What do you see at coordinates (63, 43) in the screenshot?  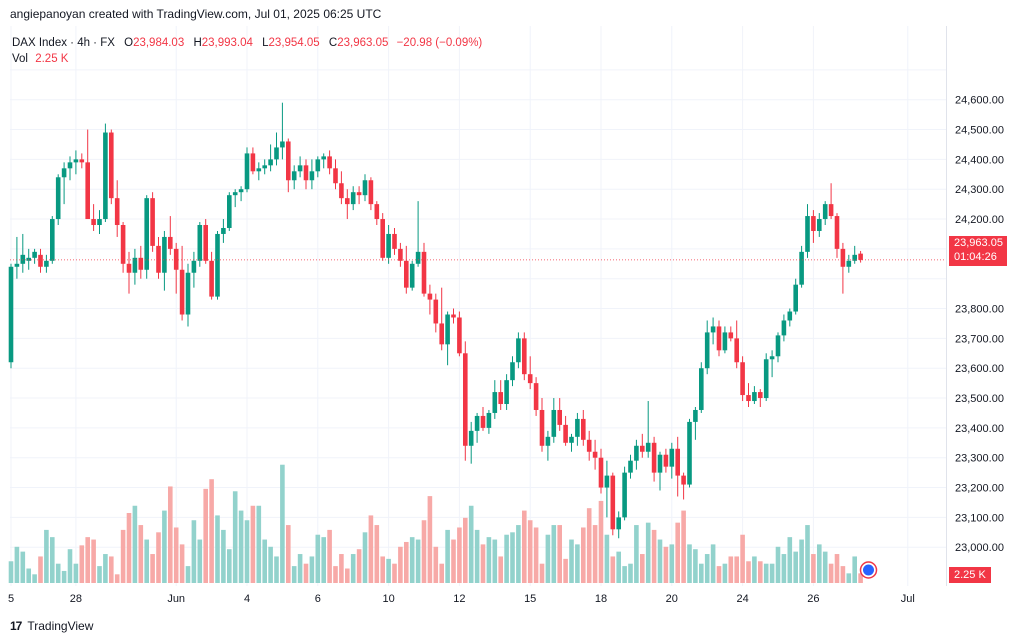 I see `symbol-label: DAX Index · 4h · FX` at bounding box center [63, 43].